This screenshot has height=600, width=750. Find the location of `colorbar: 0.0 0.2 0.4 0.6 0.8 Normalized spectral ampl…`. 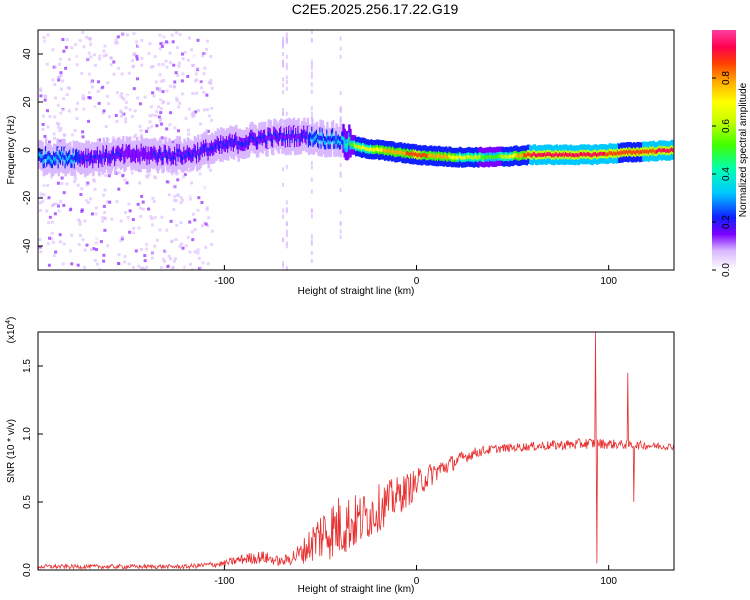

colorbar: 0.0 0.2 0.4 0.6 0.8 Normalized spectral ampl… is located at coordinates (730, 153).